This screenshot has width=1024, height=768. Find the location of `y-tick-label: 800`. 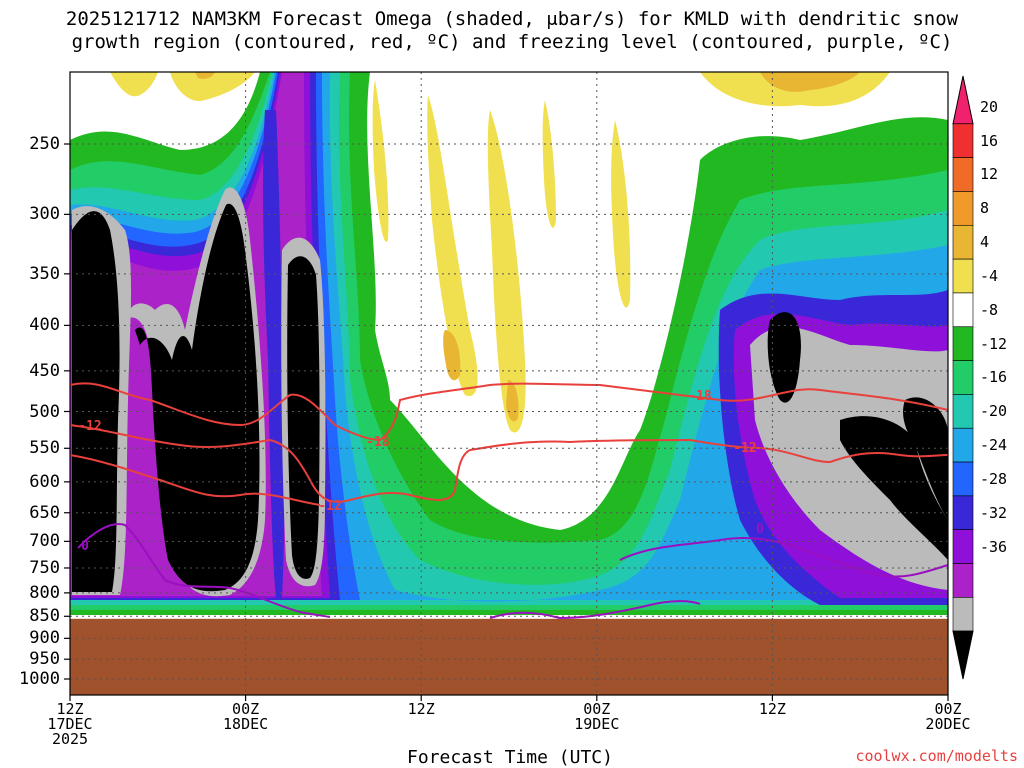

y-tick-label: 800 is located at coordinates (44, 592).